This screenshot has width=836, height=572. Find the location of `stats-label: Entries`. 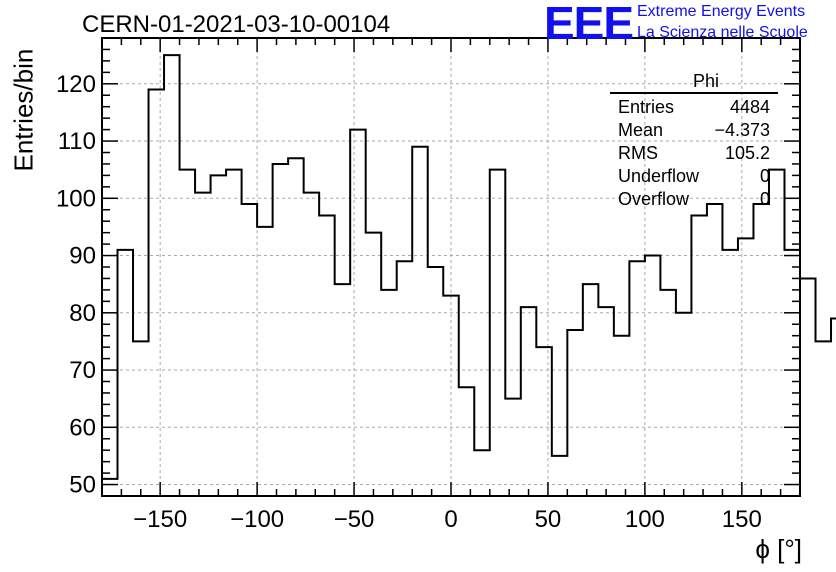

stats-label: Entries is located at coordinates (646, 107).